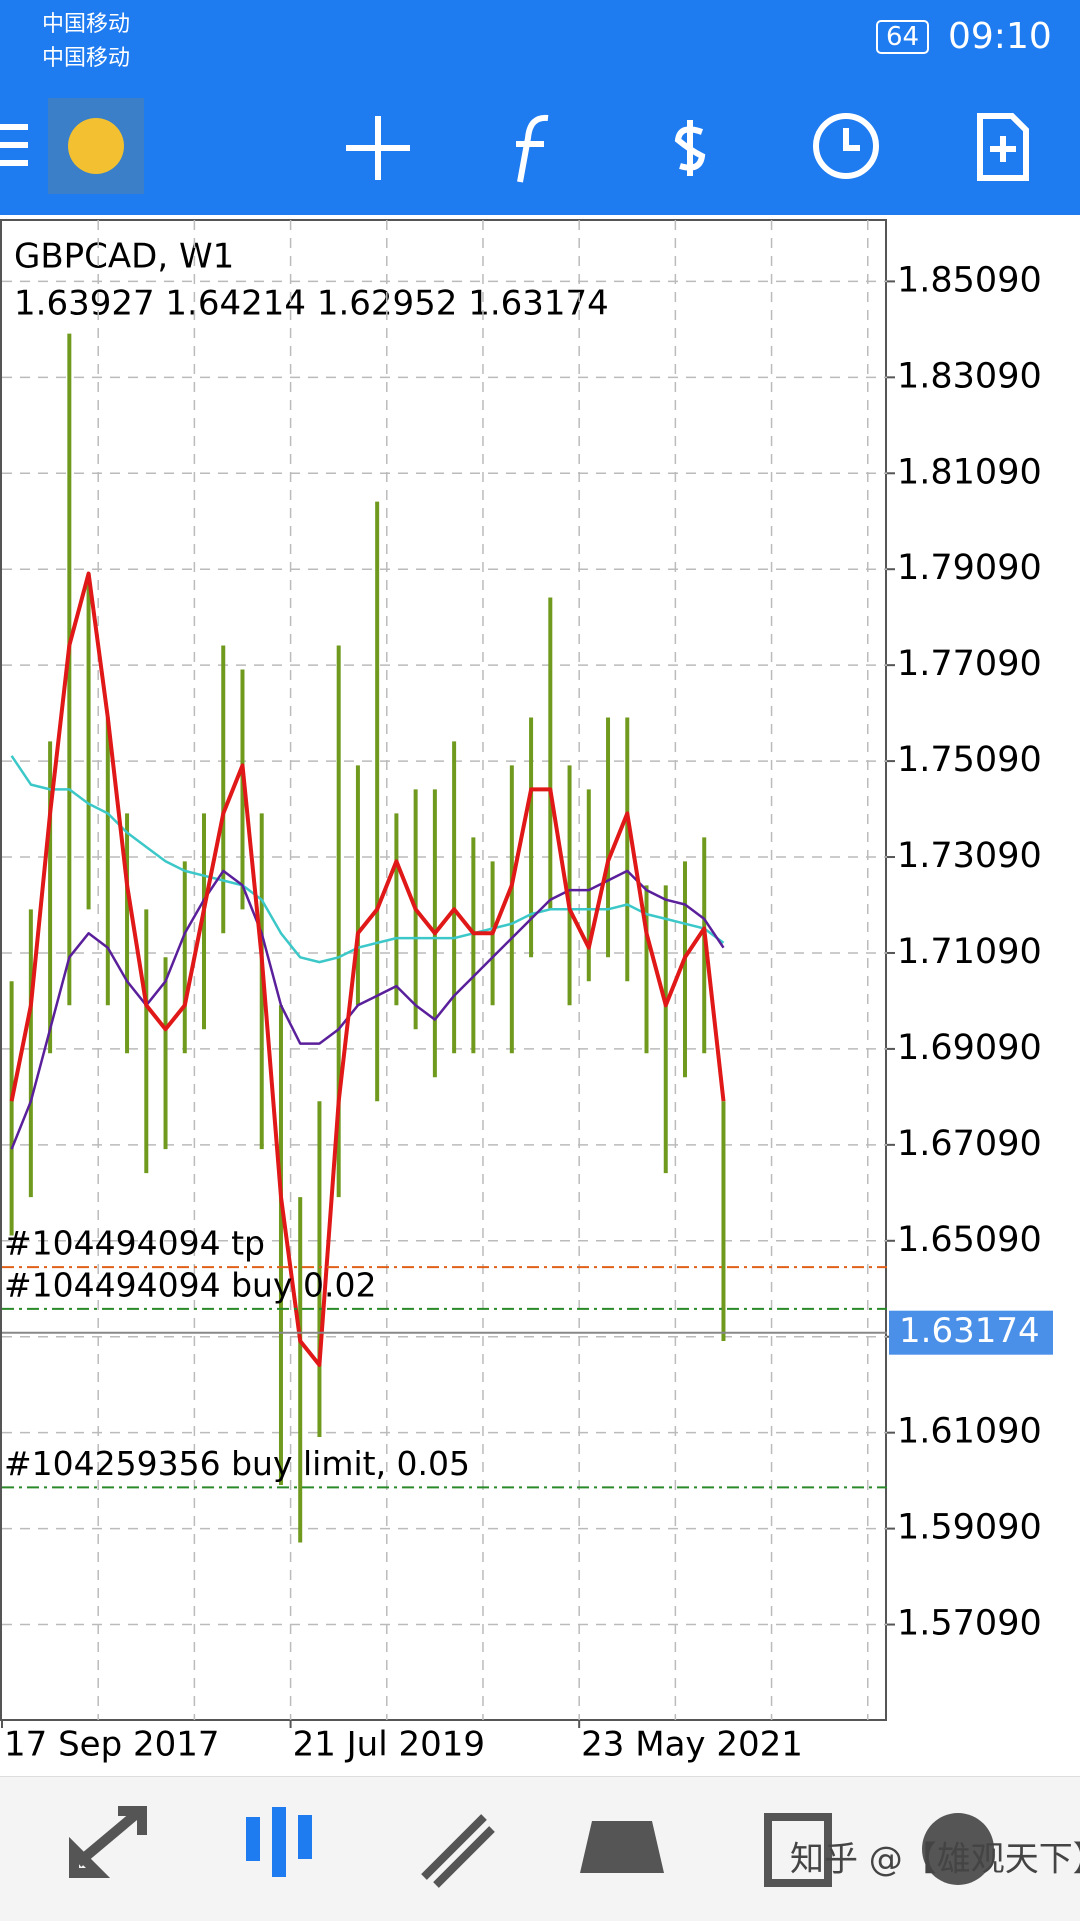 The width and height of the screenshot is (1080, 1925). What do you see at coordinates (969, 856) in the screenshot?
I see `y-tick-label: 1.73090` at bounding box center [969, 856].